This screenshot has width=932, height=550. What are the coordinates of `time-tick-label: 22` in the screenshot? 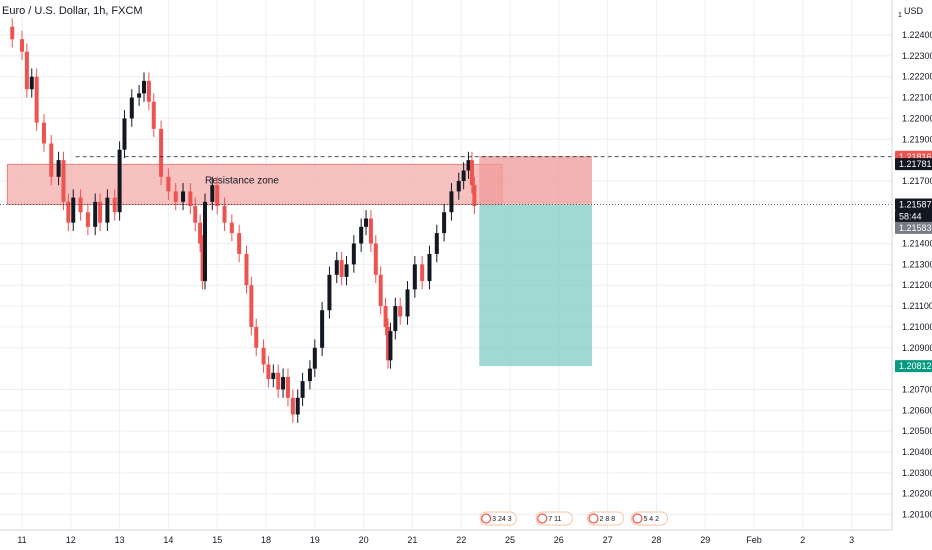 It's located at (461, 540).